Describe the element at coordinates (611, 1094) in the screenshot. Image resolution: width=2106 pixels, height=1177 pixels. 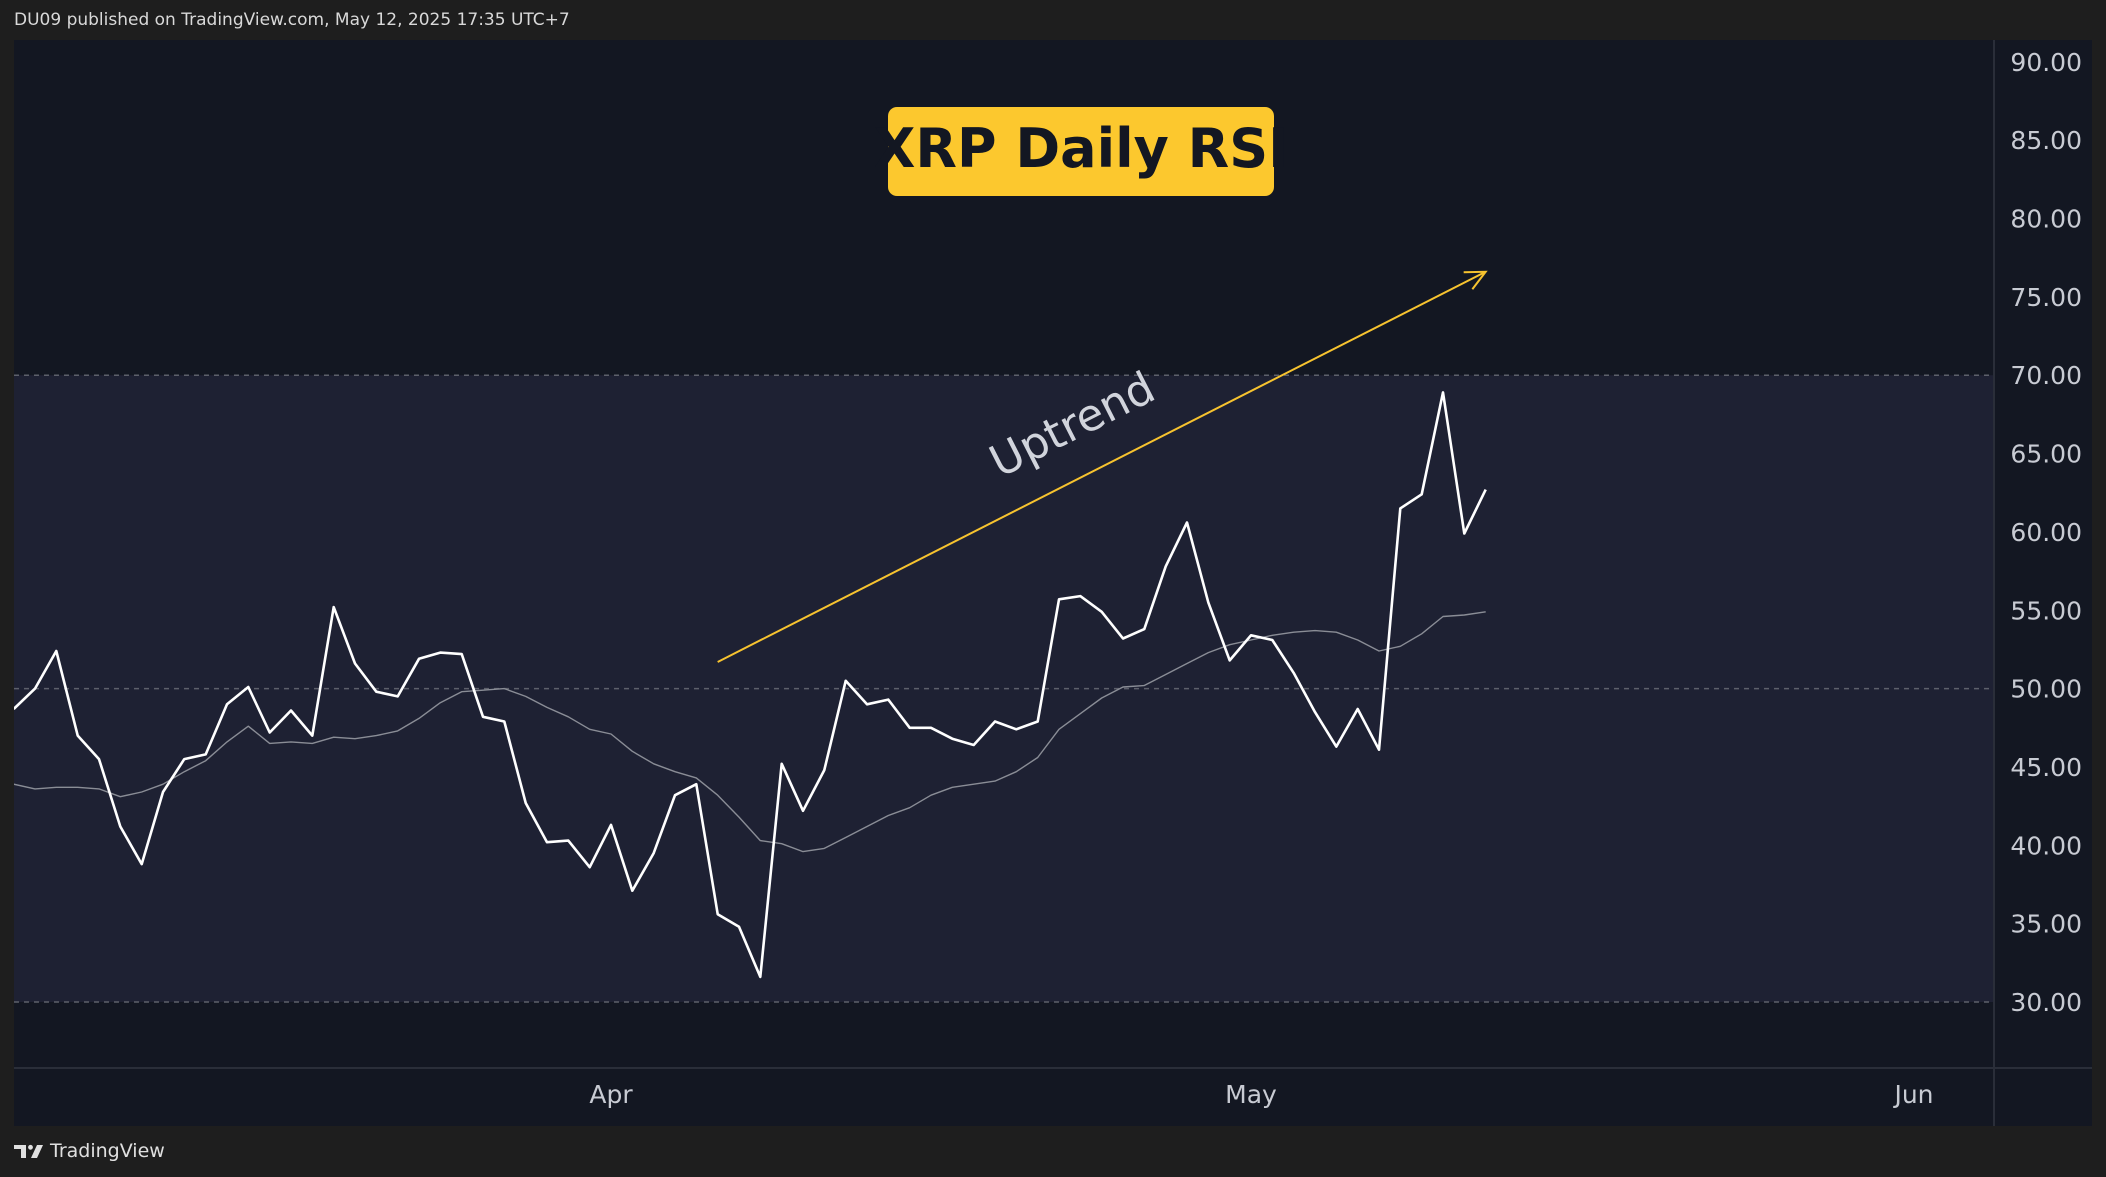
I see `x-tick-label: Apr` at that location.